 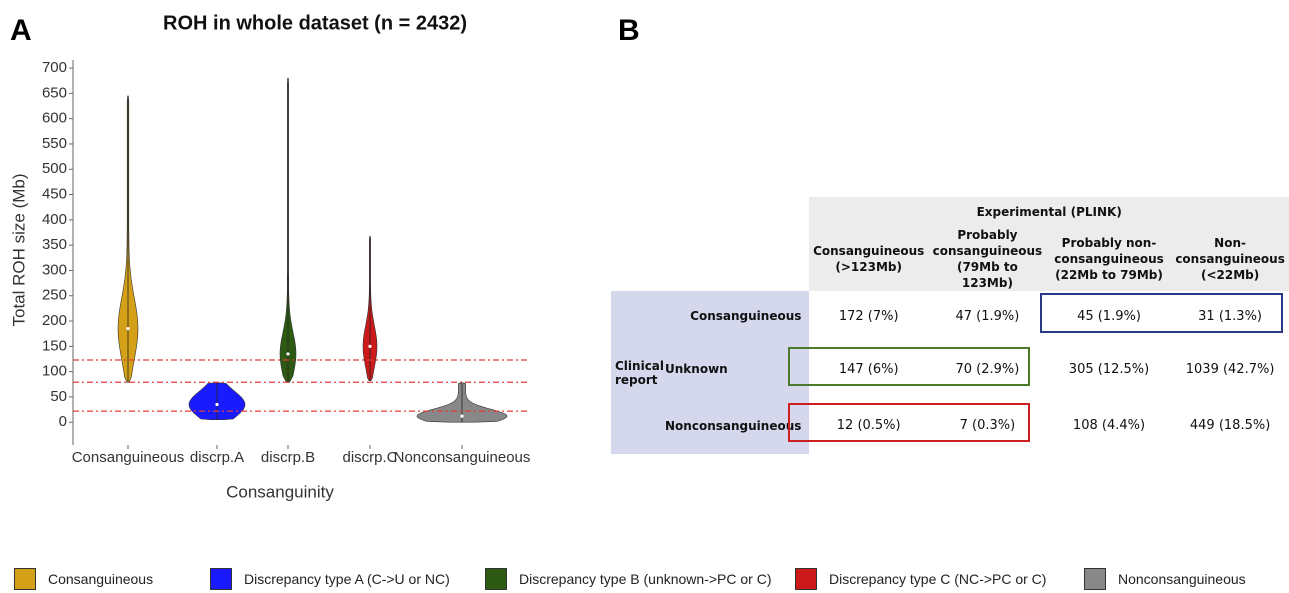 I want to click on y-tick-label: 700, so click(x=54, y=67).